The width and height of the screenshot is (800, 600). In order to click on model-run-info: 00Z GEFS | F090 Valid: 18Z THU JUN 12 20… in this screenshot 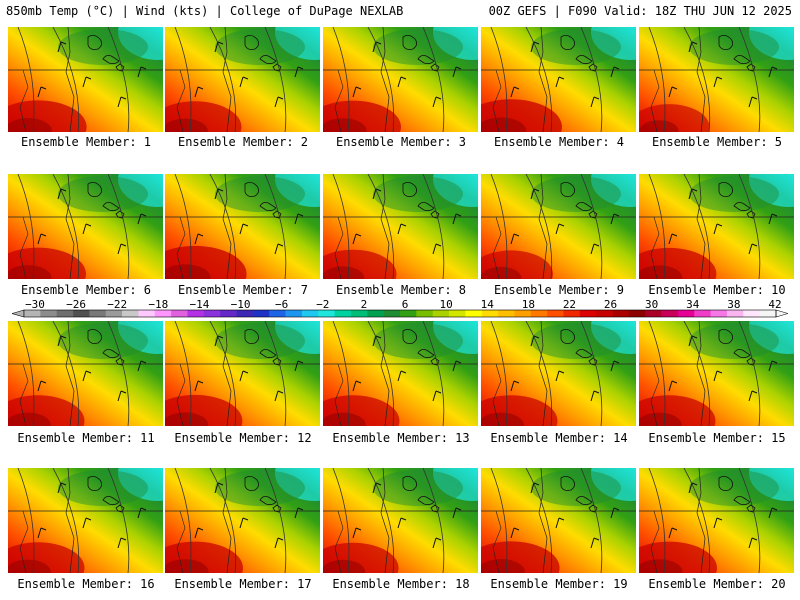, I will do `click(640, 11)`.